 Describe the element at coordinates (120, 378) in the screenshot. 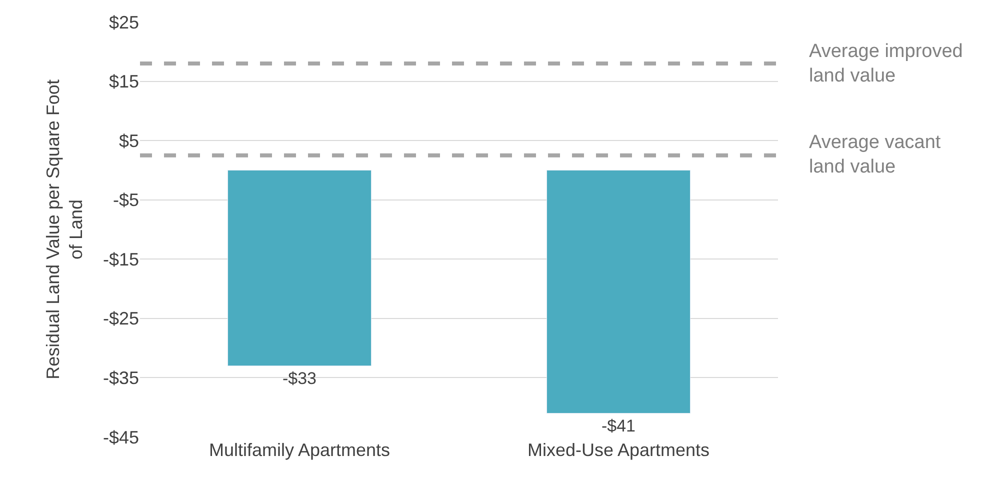

I see `y-tick-label: -$35` at that location.